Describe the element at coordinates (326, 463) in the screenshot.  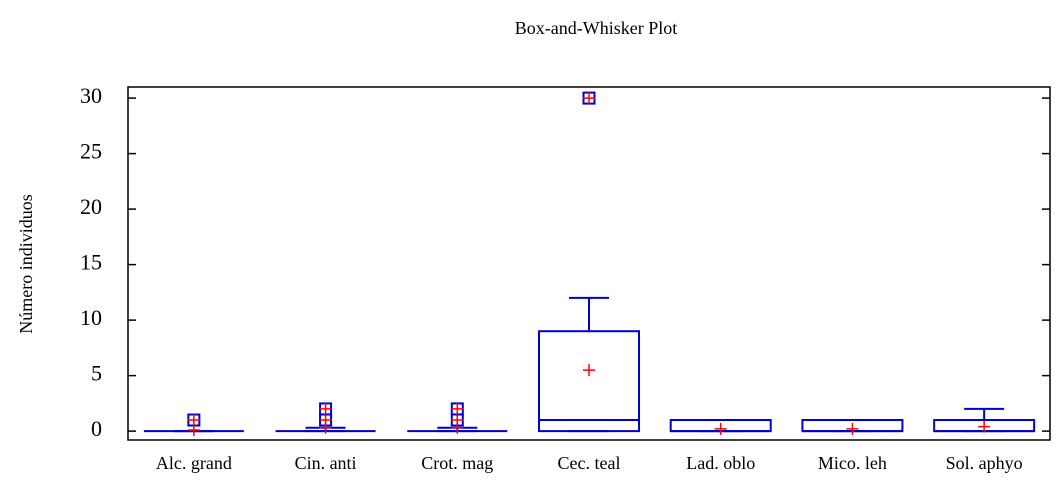
I see `x-tick-label: Cin. anti` at that location.